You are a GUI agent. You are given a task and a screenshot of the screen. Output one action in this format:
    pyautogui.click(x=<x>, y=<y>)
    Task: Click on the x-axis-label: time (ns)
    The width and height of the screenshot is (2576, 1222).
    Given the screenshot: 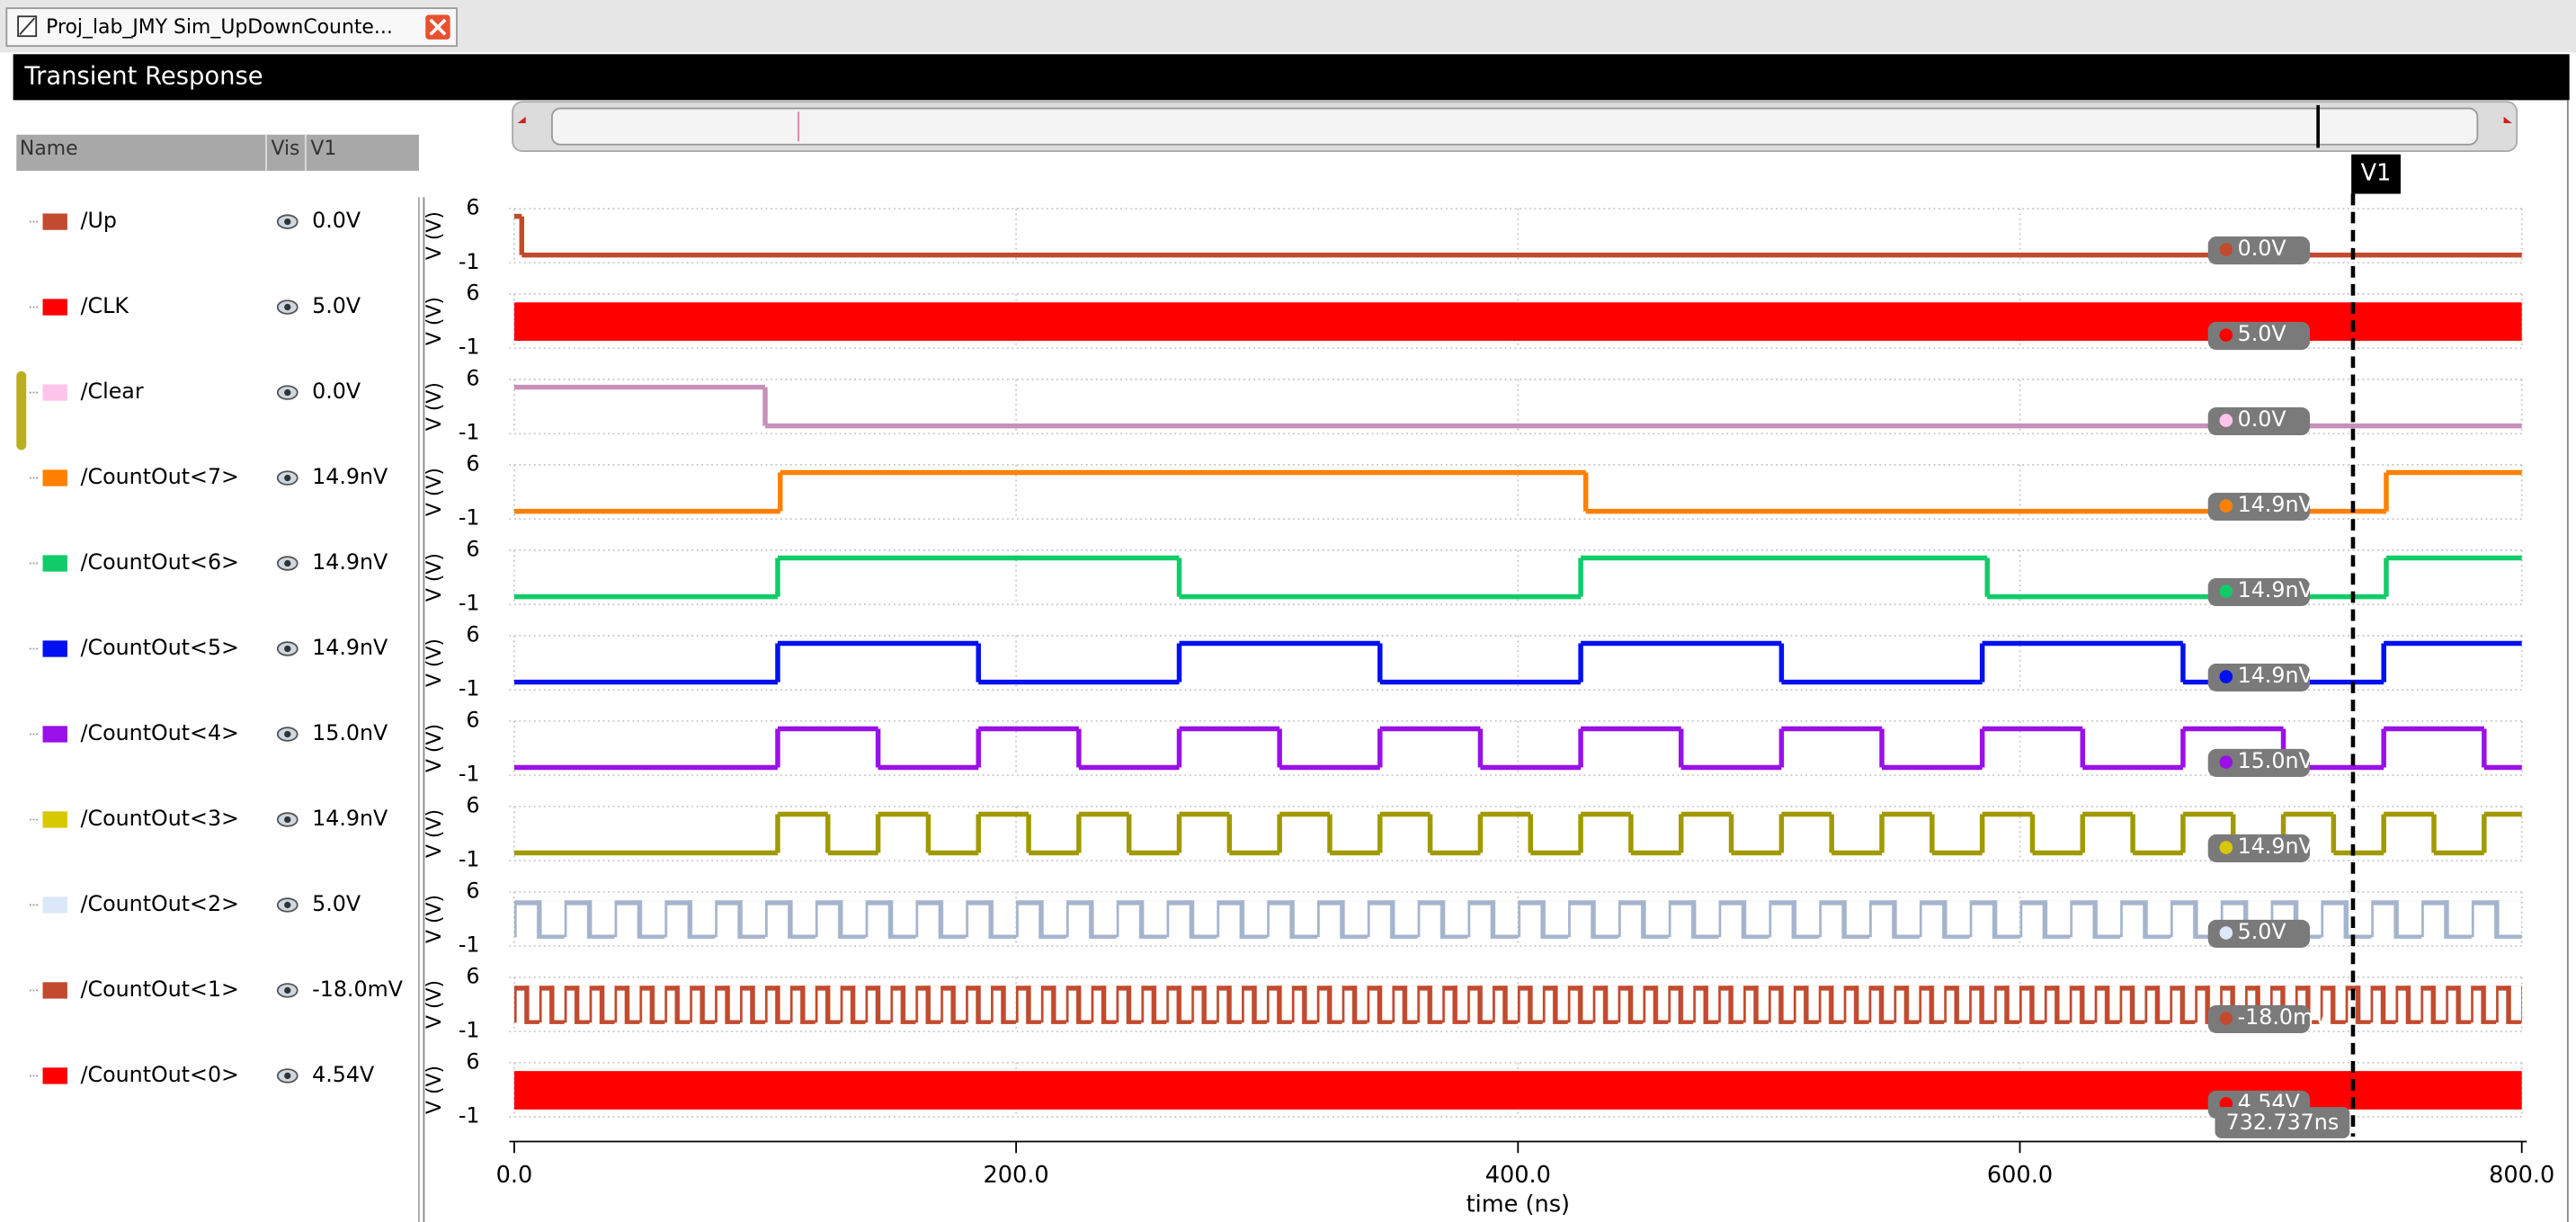 What is the action you would take?
    pyautogui.click(x=1518, y=1205)
    